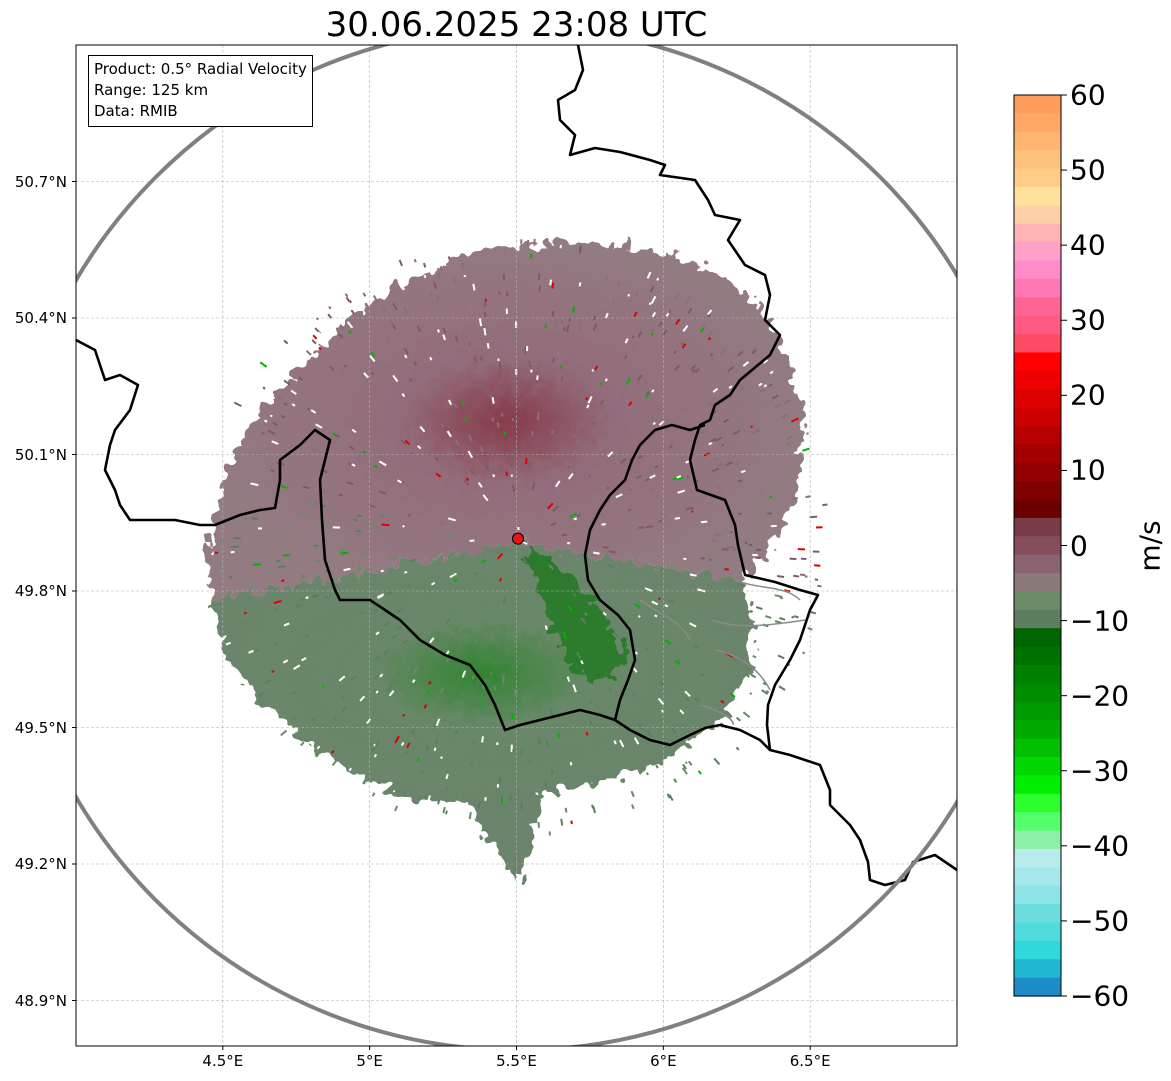 The width and height of the screenshot is (1171, 1081). What do you see at coordinates (136, 111) in the screenshot?
I see `info-data-source: Data: RMIB` at bounding box center [136, 111].